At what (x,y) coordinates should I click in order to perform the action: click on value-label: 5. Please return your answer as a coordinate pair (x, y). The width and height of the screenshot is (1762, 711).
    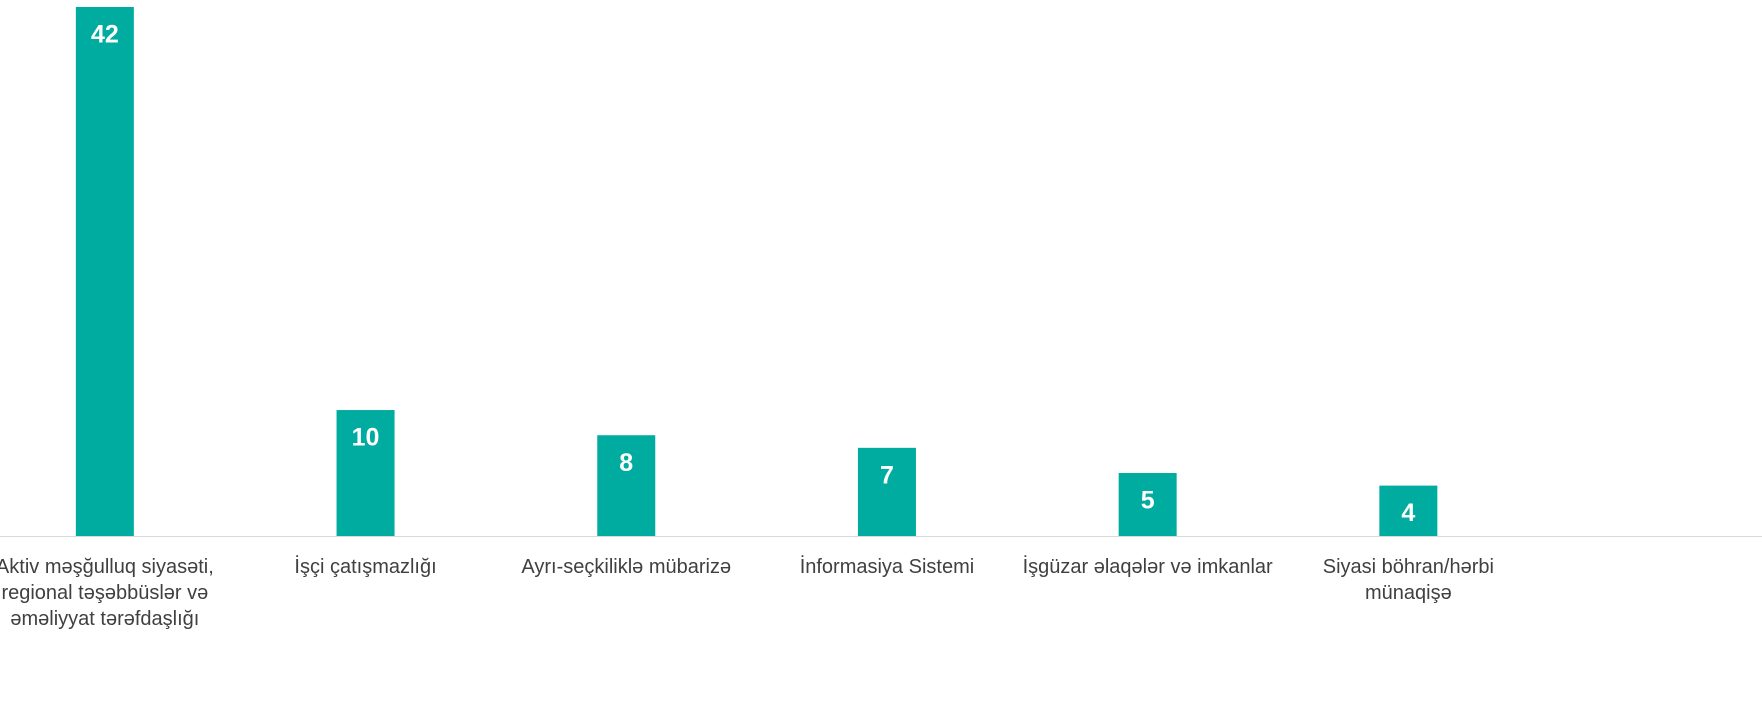
    Looking at the image, I should click on (1148, 501).